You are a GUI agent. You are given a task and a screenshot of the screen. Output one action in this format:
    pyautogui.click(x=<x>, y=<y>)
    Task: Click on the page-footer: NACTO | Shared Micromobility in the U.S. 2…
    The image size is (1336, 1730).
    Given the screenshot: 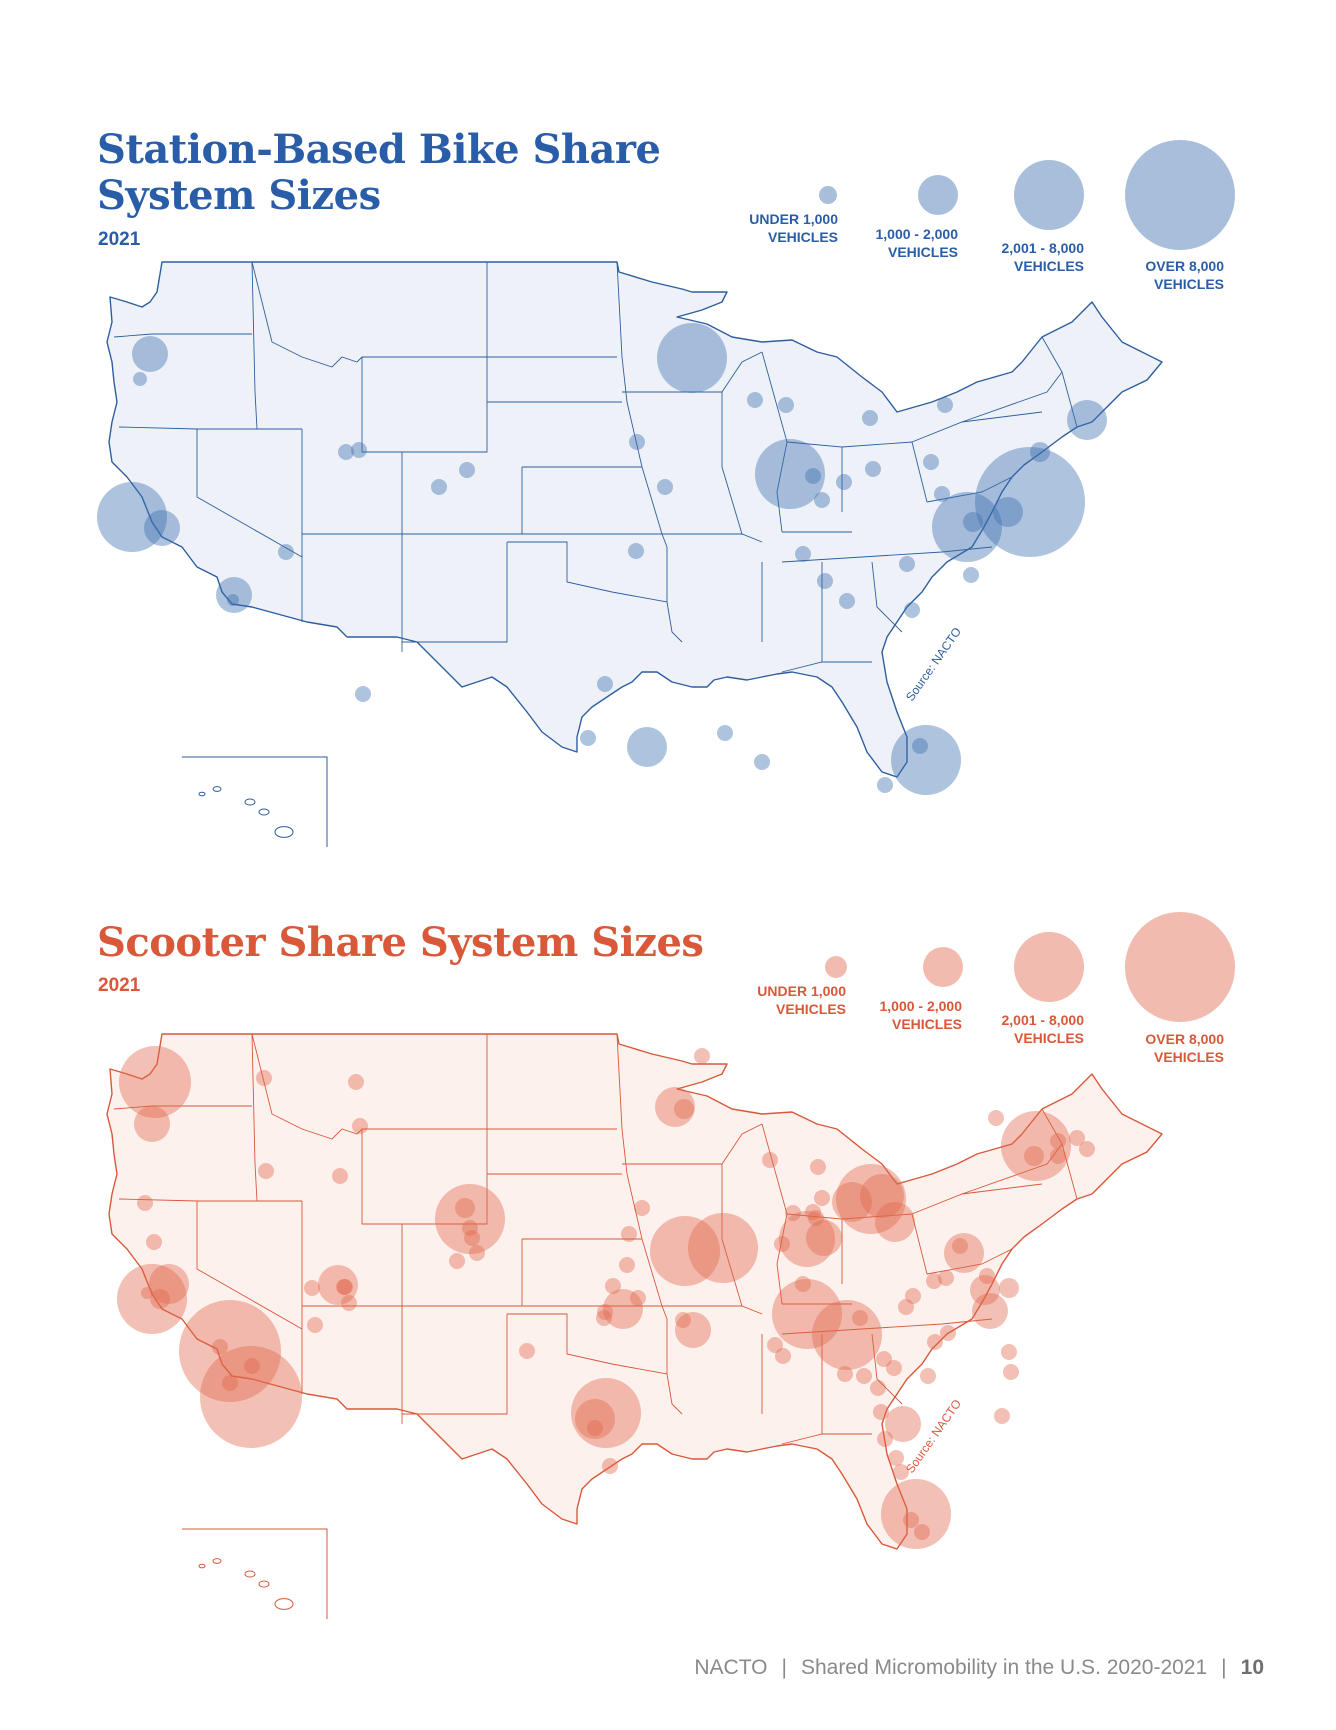 What is the action you would take?
    pyautogui.click(x=979, y=1667)
    